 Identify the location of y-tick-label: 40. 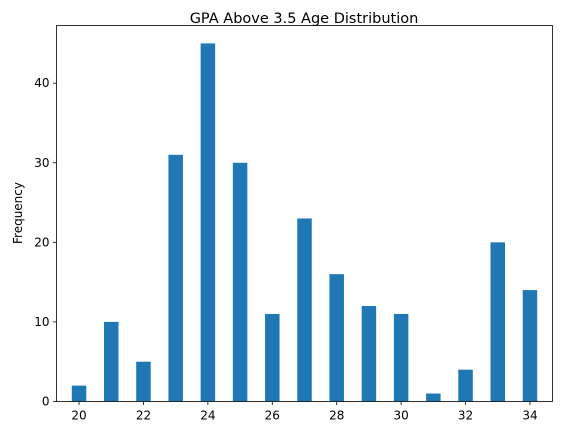
(41, 83).